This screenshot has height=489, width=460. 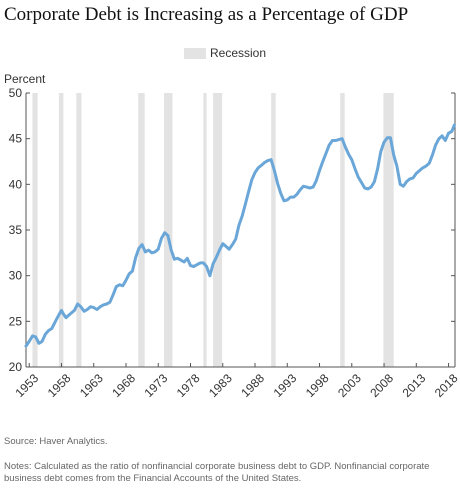 I want to click on recession-swatch, so click(x=195, y=53).